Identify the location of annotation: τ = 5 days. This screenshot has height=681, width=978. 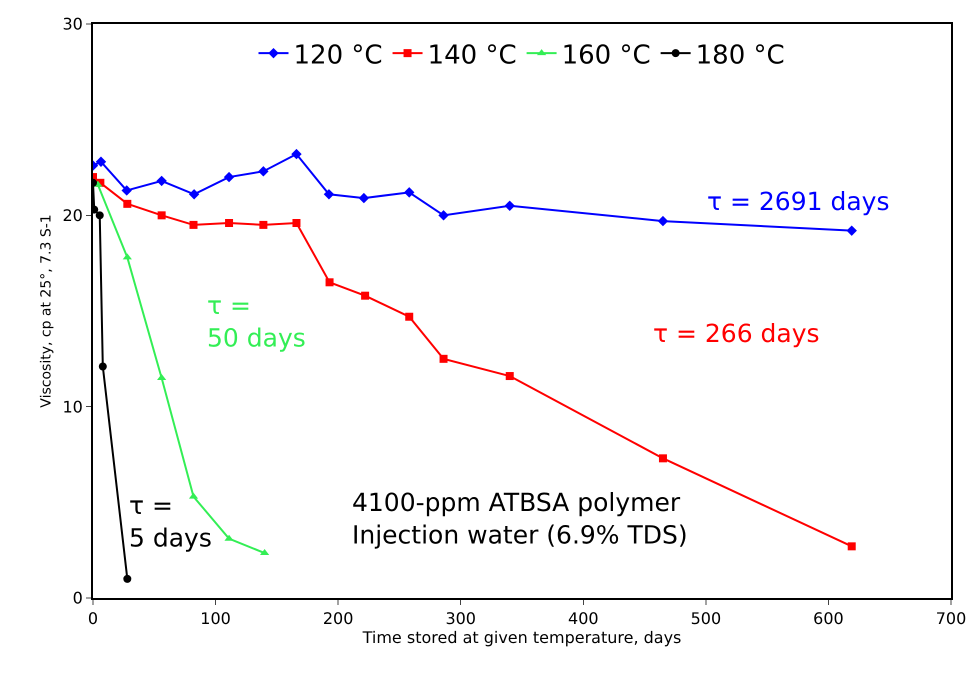
(170, 521).